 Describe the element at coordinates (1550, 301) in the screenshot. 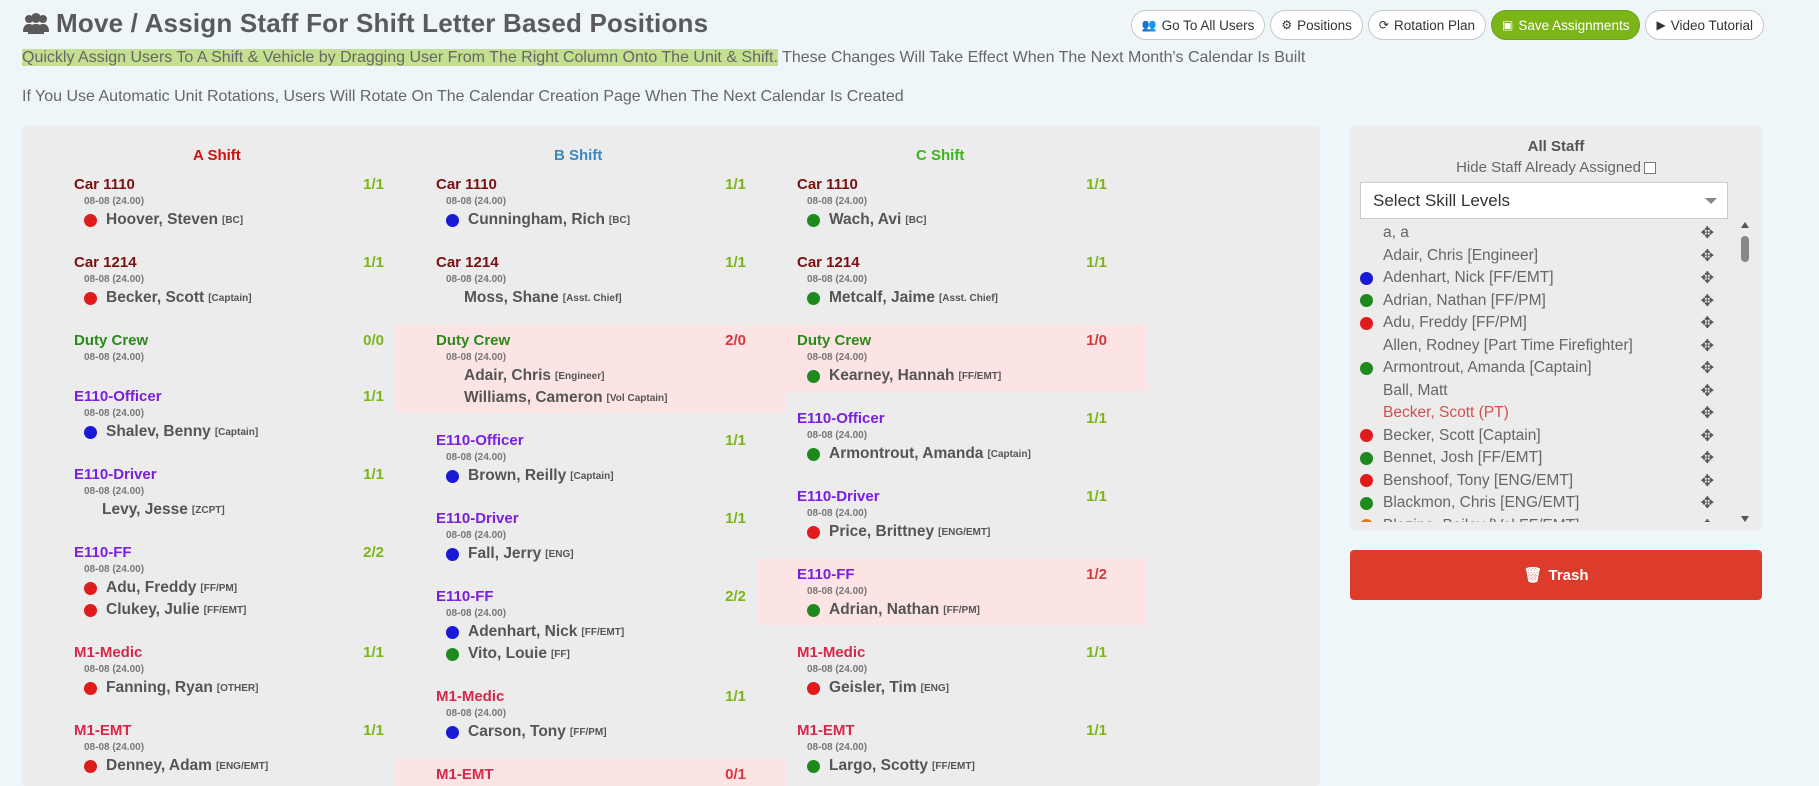

I see `draggable-staff-item: Adrian, Nathan [FF/PM] ✥` at that location.